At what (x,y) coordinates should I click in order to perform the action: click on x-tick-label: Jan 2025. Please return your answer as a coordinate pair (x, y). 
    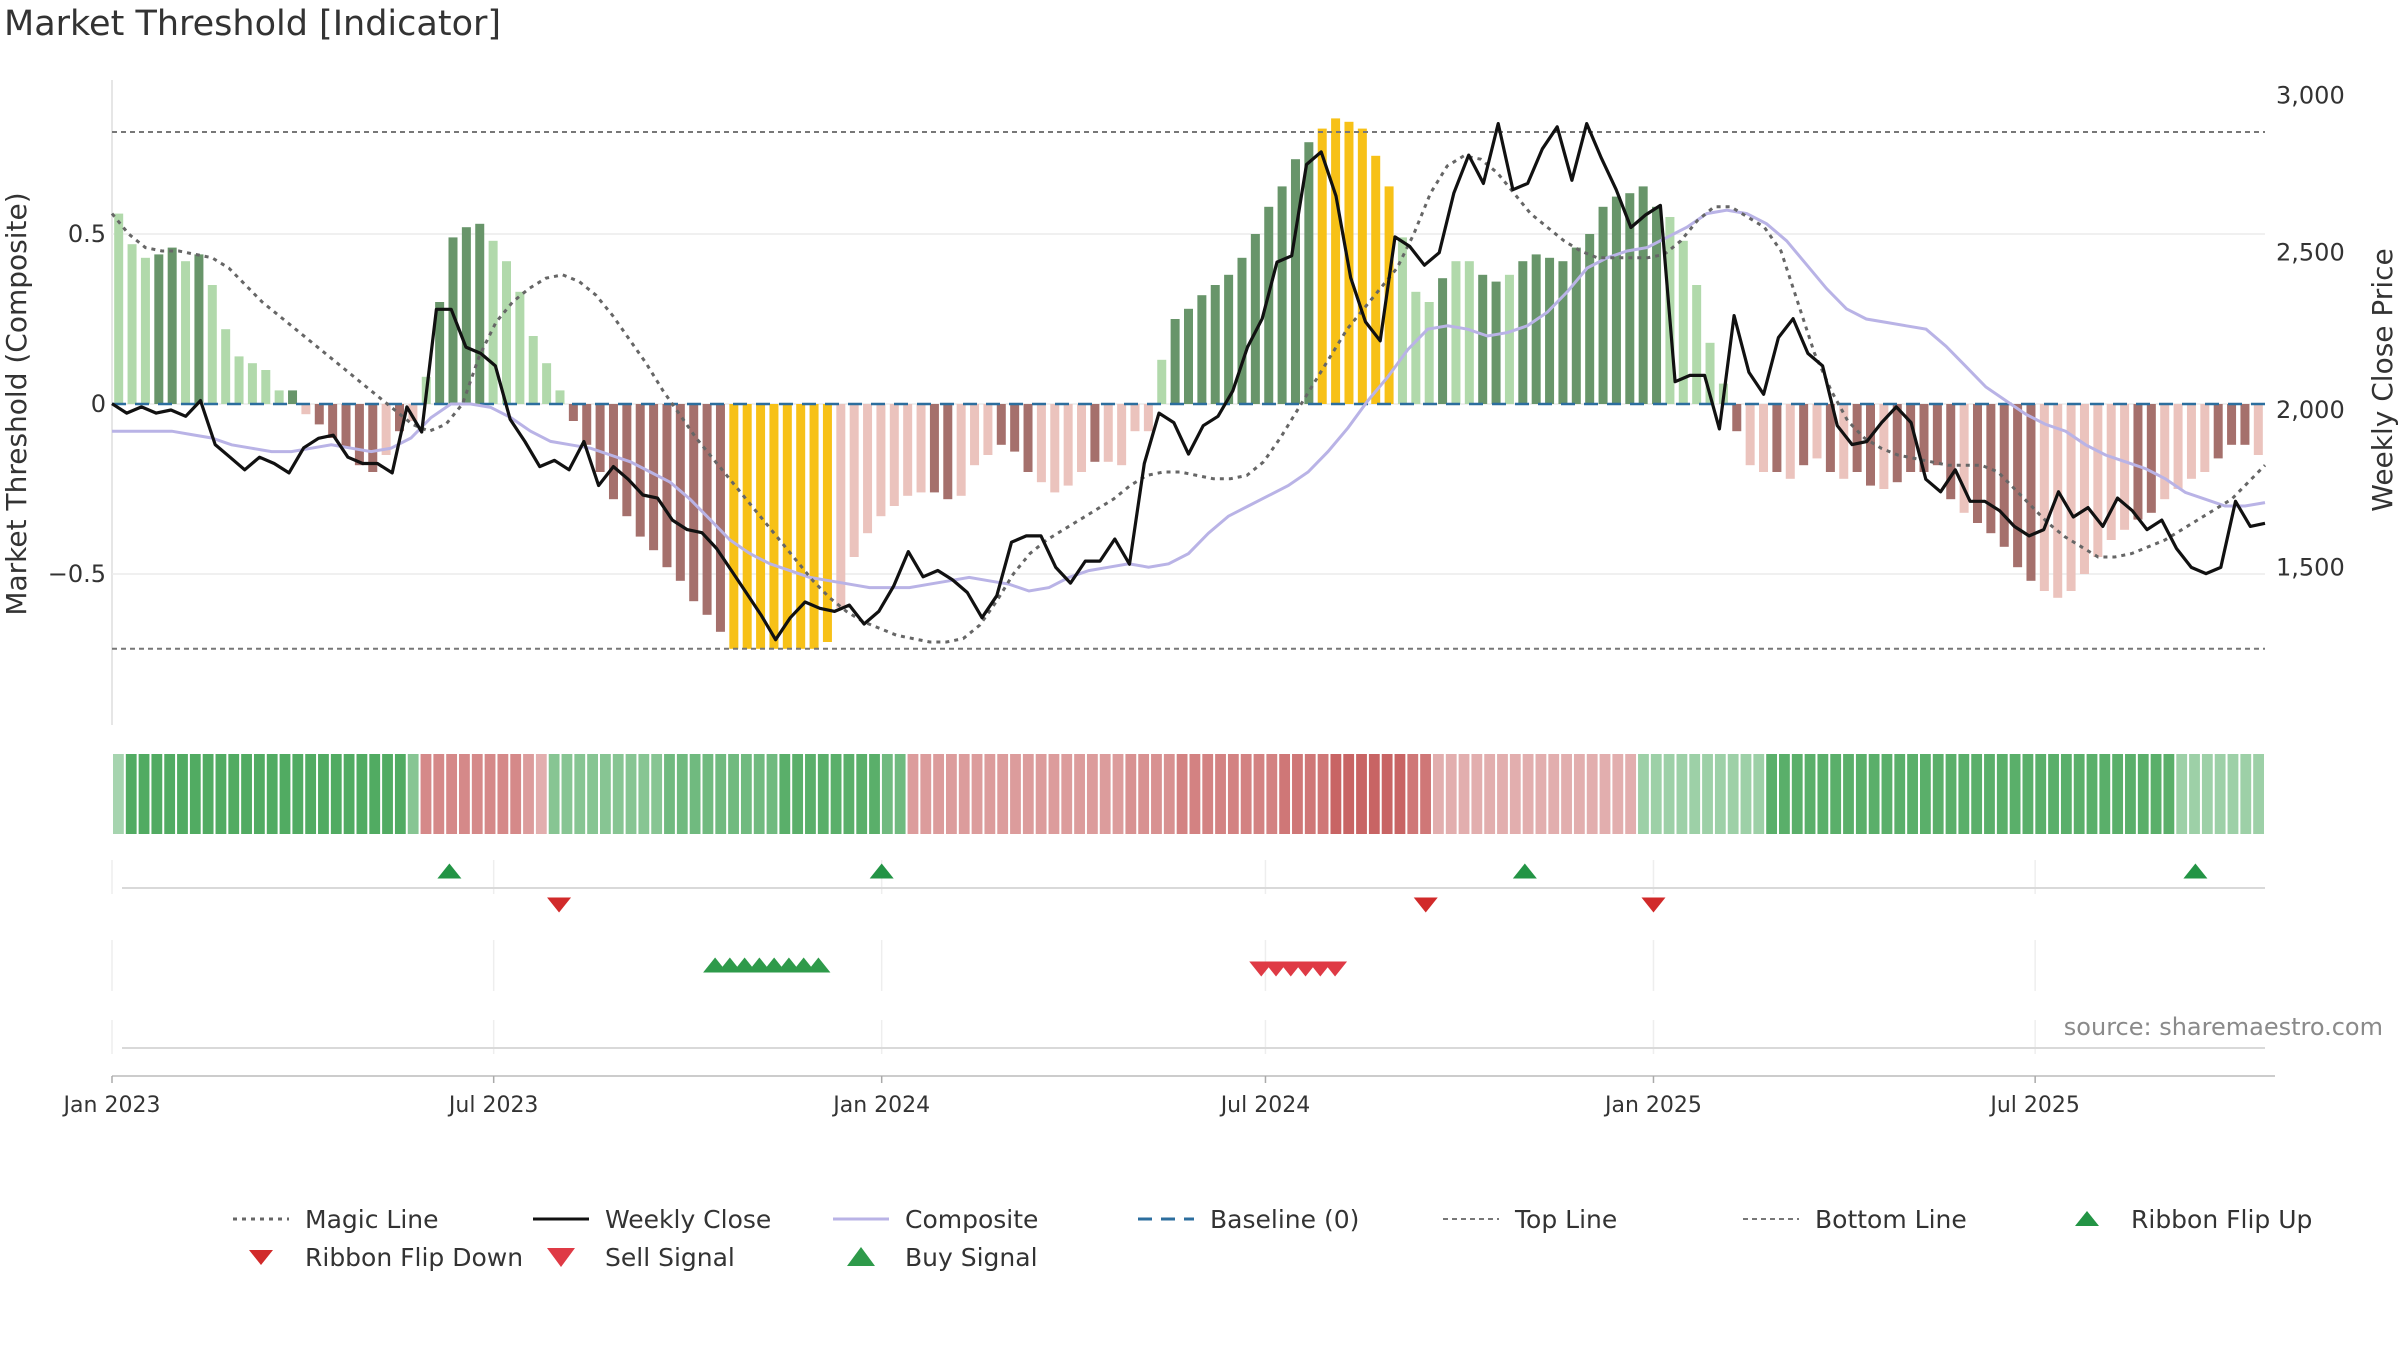
    Looking at the image, I should click on (1652, 1105).